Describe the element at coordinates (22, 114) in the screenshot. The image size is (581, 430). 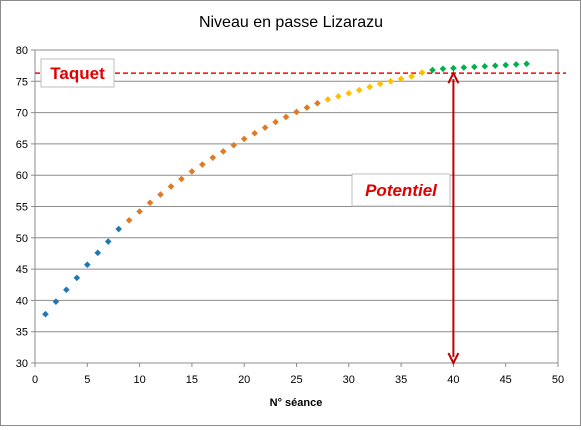
I see `y-tick-label: 70` at that location.